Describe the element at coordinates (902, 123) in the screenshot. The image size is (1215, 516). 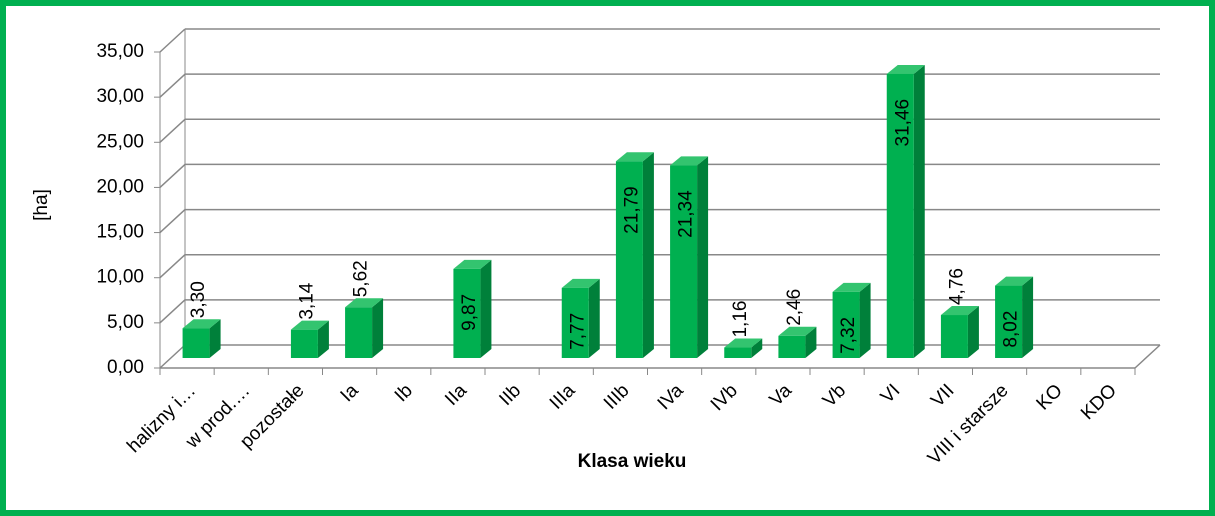
I see `data-label: 31,46` at that location.